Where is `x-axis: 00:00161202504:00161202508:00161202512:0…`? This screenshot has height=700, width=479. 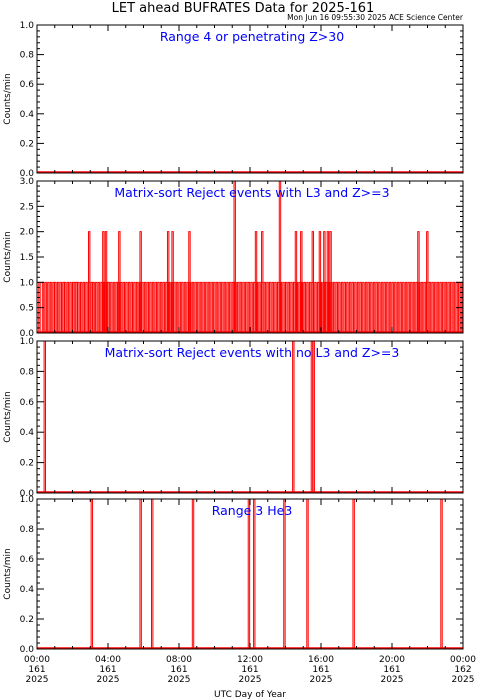
x-axis: 00:00161202504:00161202508:00161202512:0… is located at coordinates (250, 670).